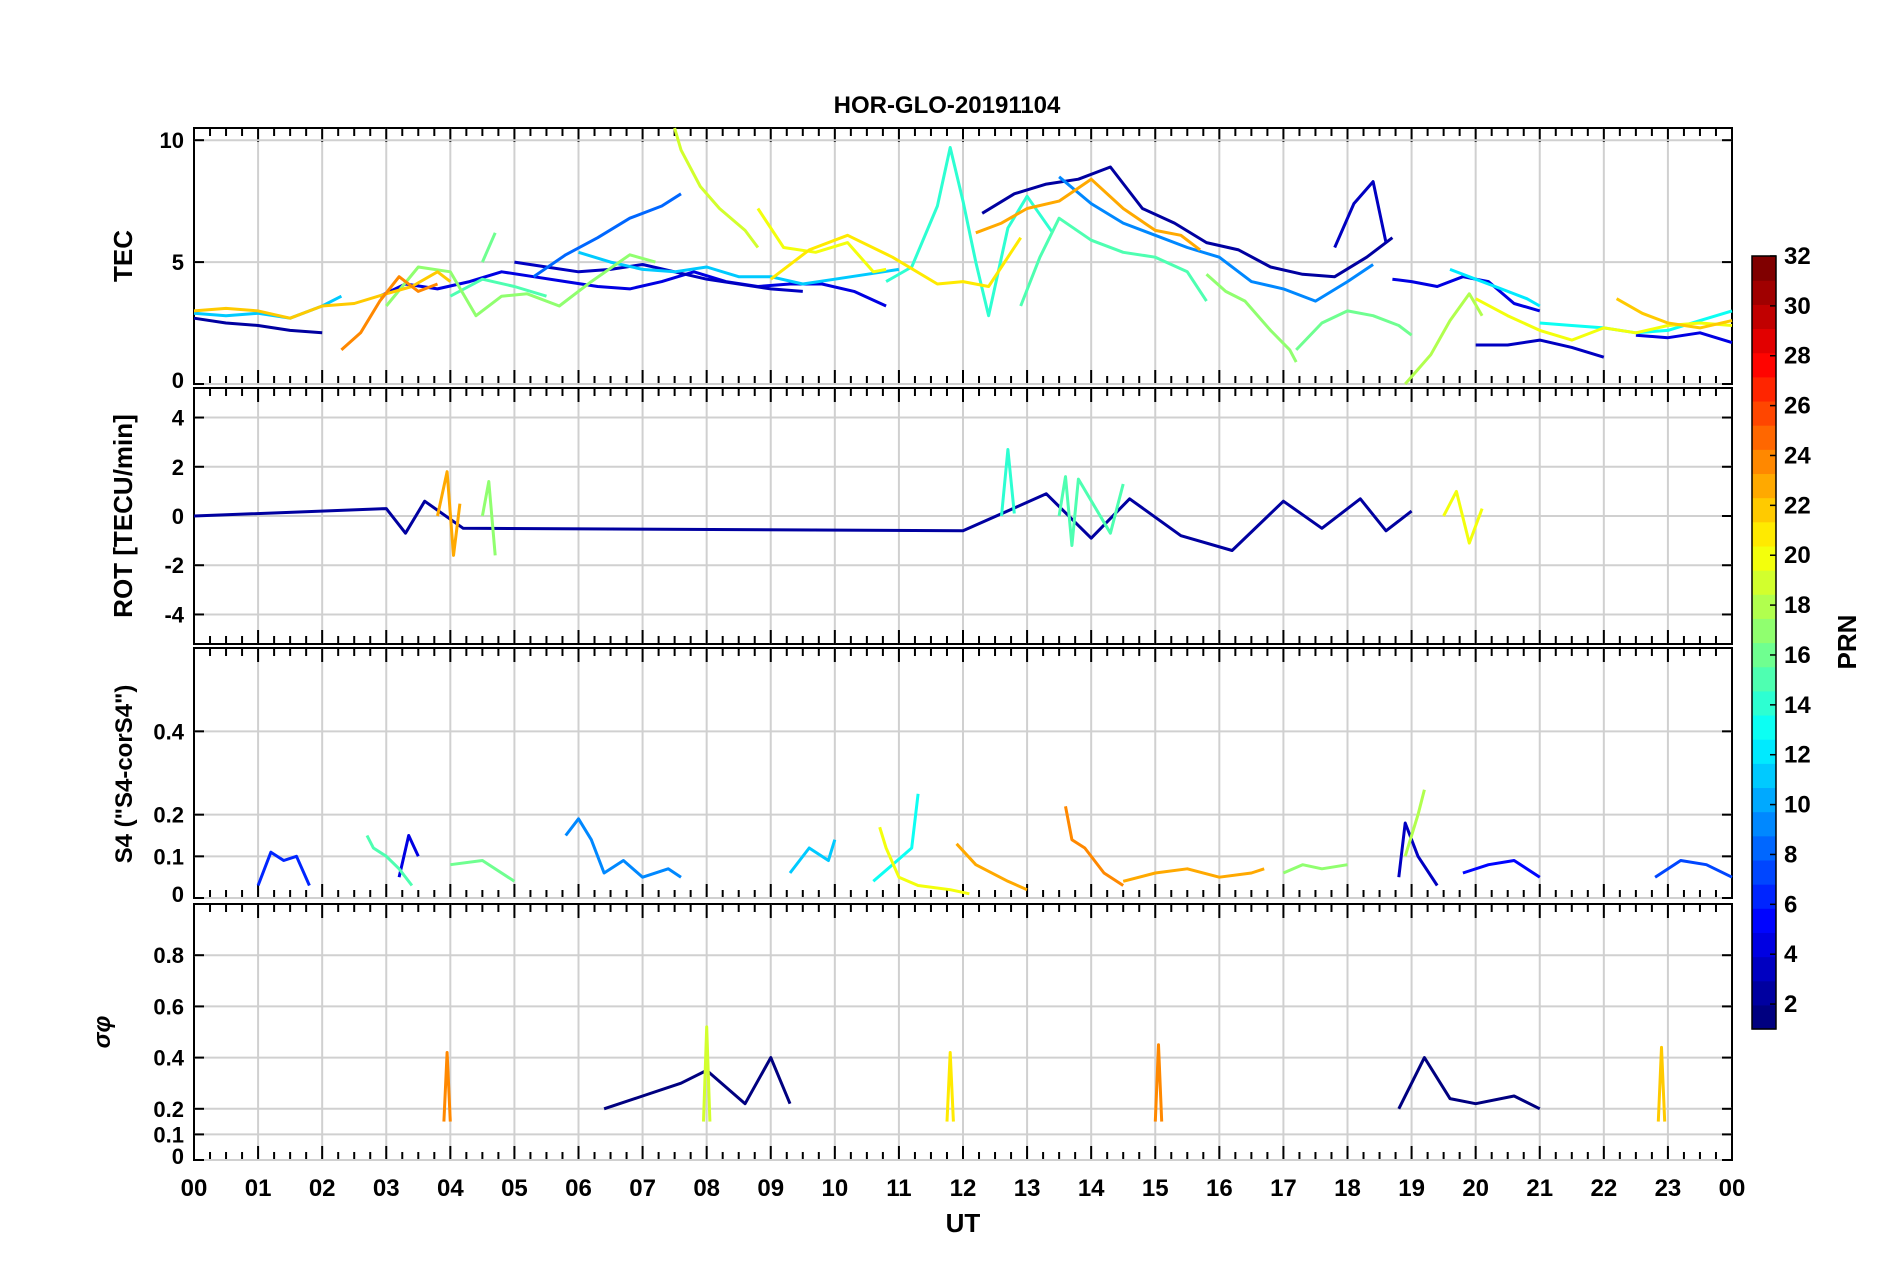 This screenshot has height=1272, width=1902. Describe the element at coordinates (1797, 655) in the screenshot. I see `colorbar-tick-label: 16` at that location.